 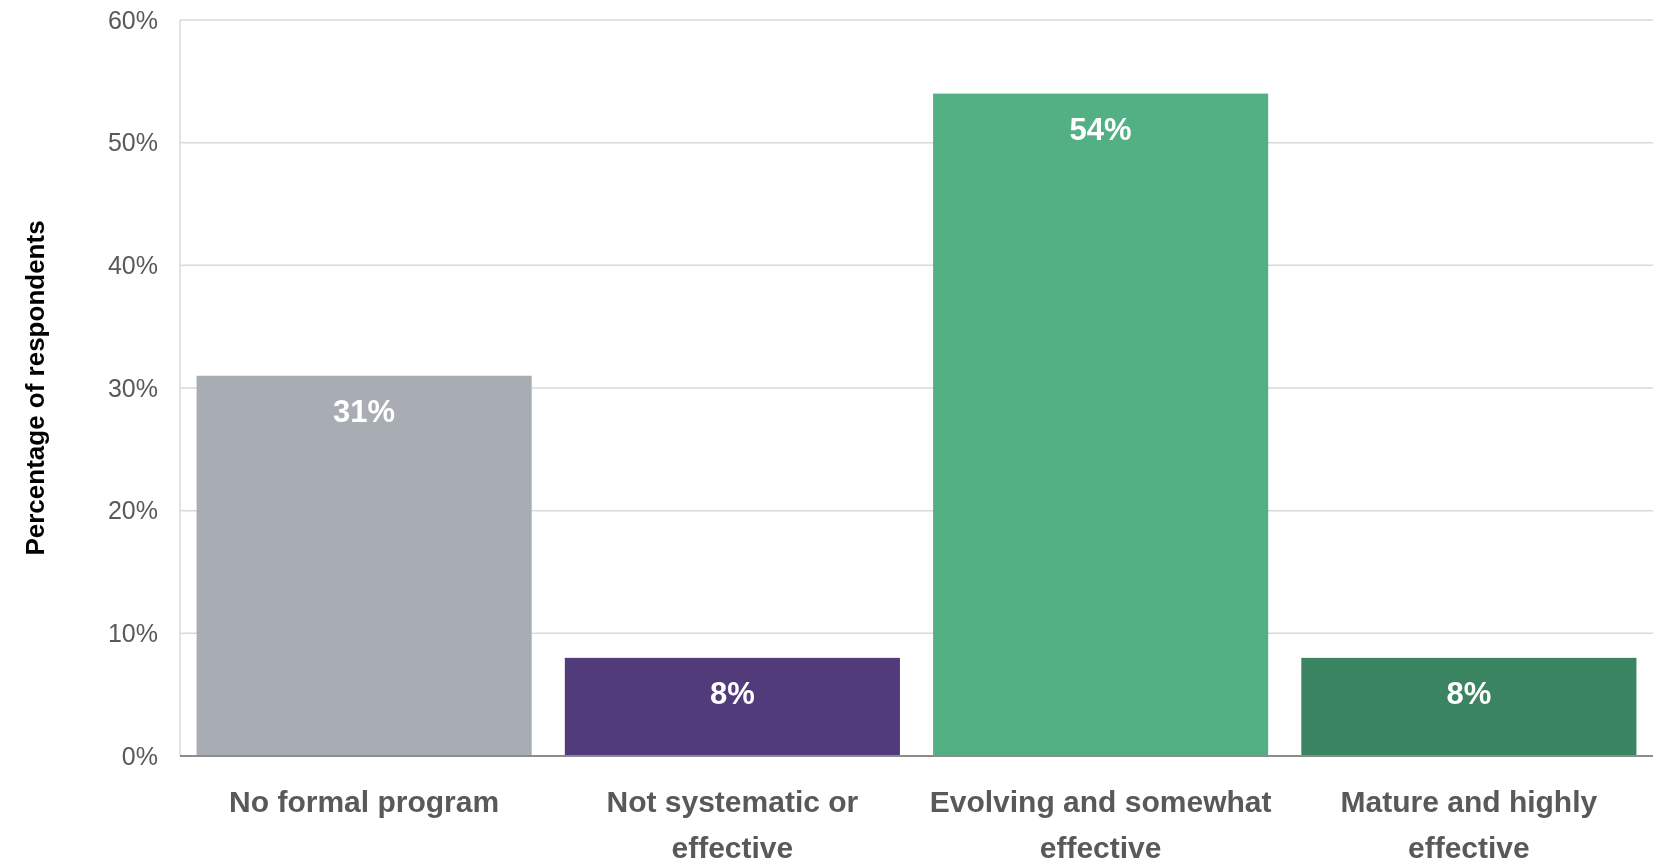 What do you see at coordinates (132, 265) in the screenshot?
I see `y-tick-label: 40%` at bounding box center [132, 265].